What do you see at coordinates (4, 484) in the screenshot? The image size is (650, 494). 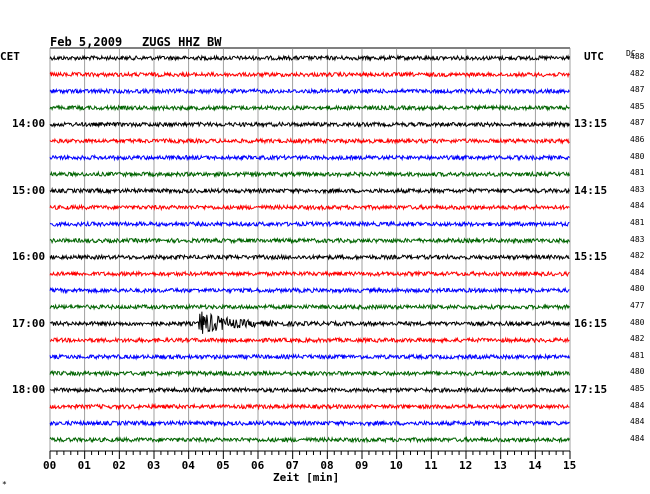 I see `corner-mark: *` at bounding box center [4, 484].